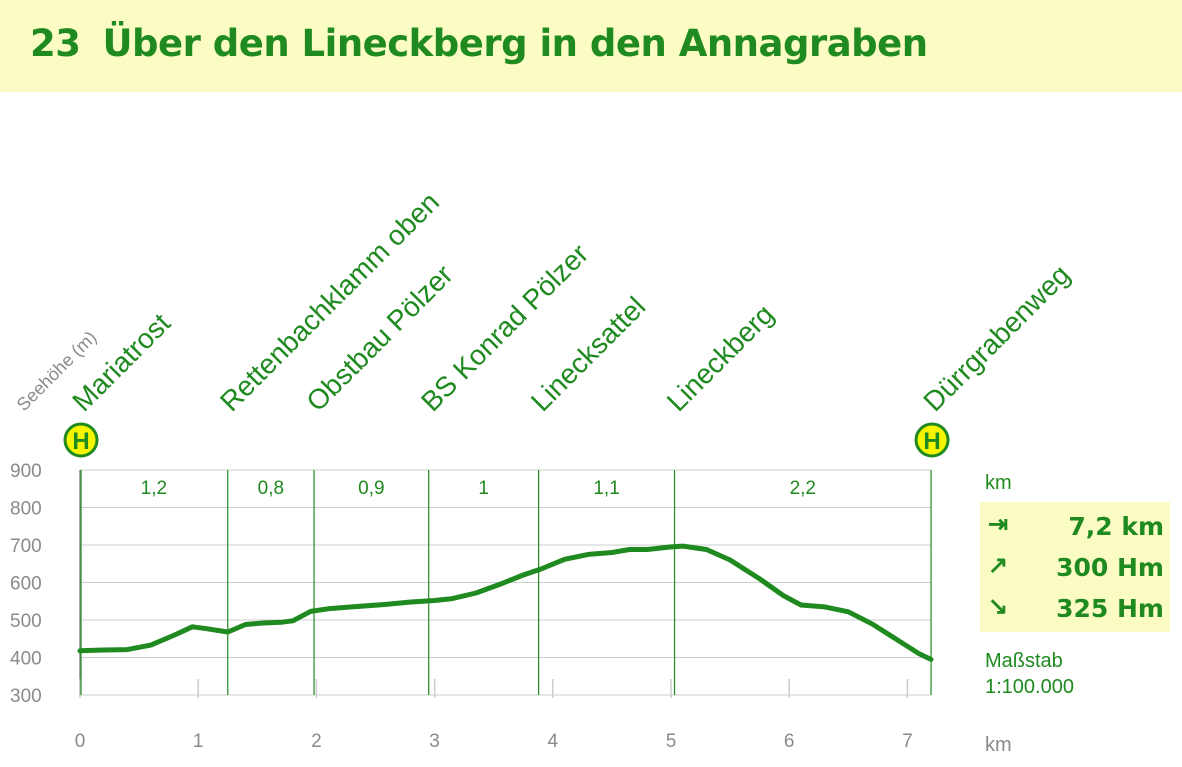 Image resolution: width=1182 pixels, height=767 pixels. I want to click on x-tick-label: 3, so click(434, 741).